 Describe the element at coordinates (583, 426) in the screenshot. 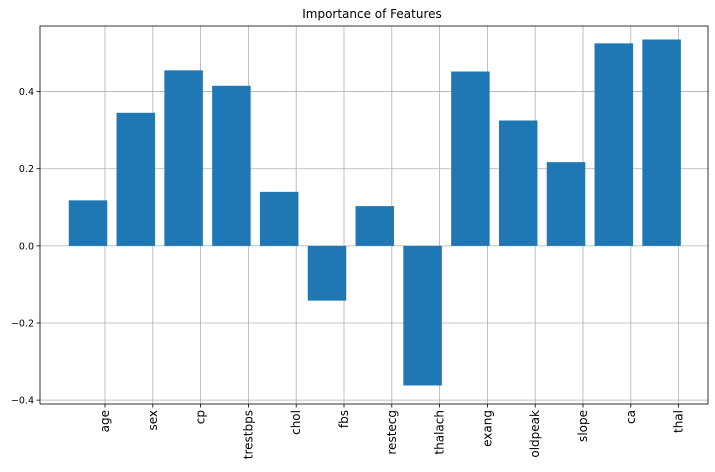

I see `x-tick-label-slope: slope` at that location.